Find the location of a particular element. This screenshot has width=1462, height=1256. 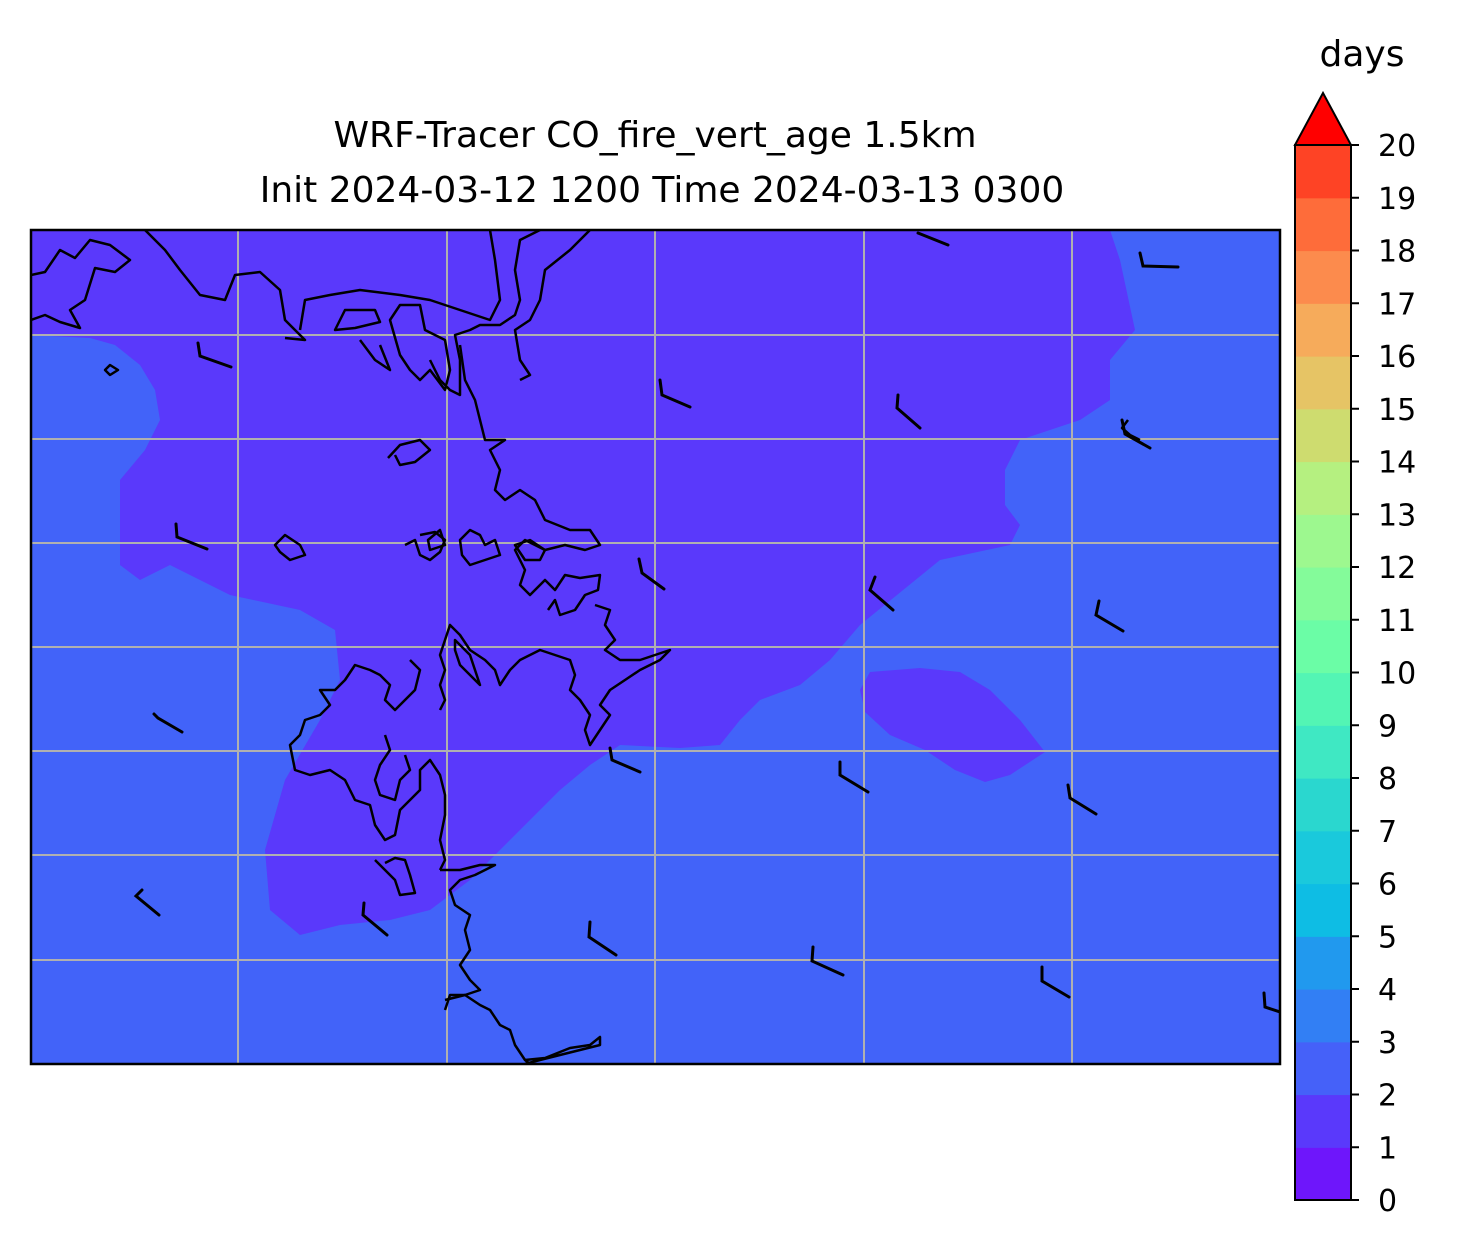

colorbar-tick-label: 15 is located at coordinates (1397, 410).